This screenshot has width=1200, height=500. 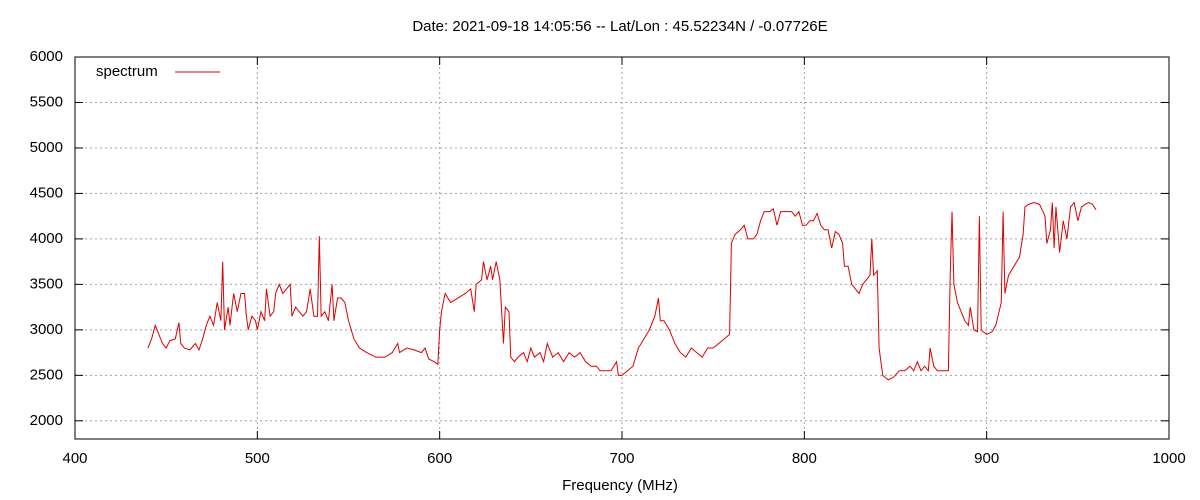 What do you see at coordinates (986, 458) in the screenshot?
I see `x-tick-label: 900` at bounding box center [986, 458].